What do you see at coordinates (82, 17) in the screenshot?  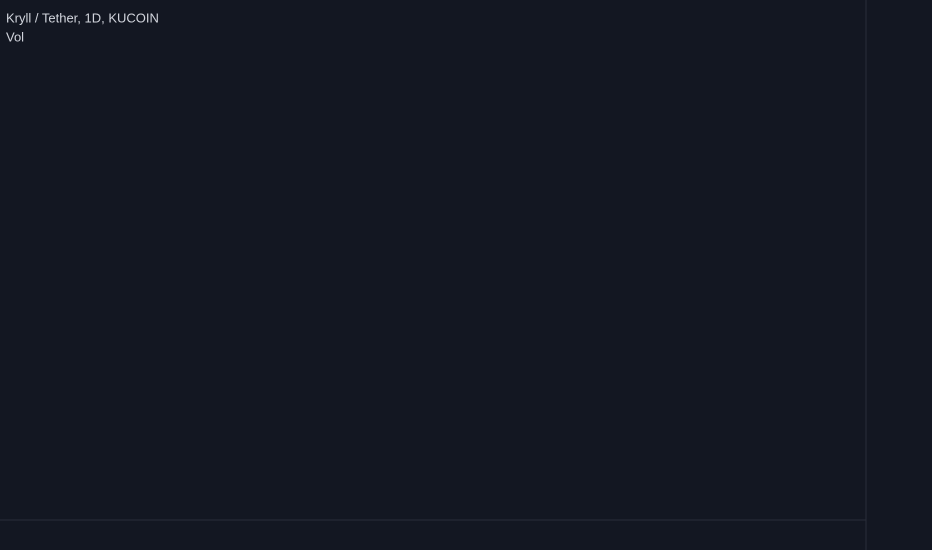 I see `chart-title: Kryll / Tether, 1D, KUCOIN` at bounding box center [82, 17].